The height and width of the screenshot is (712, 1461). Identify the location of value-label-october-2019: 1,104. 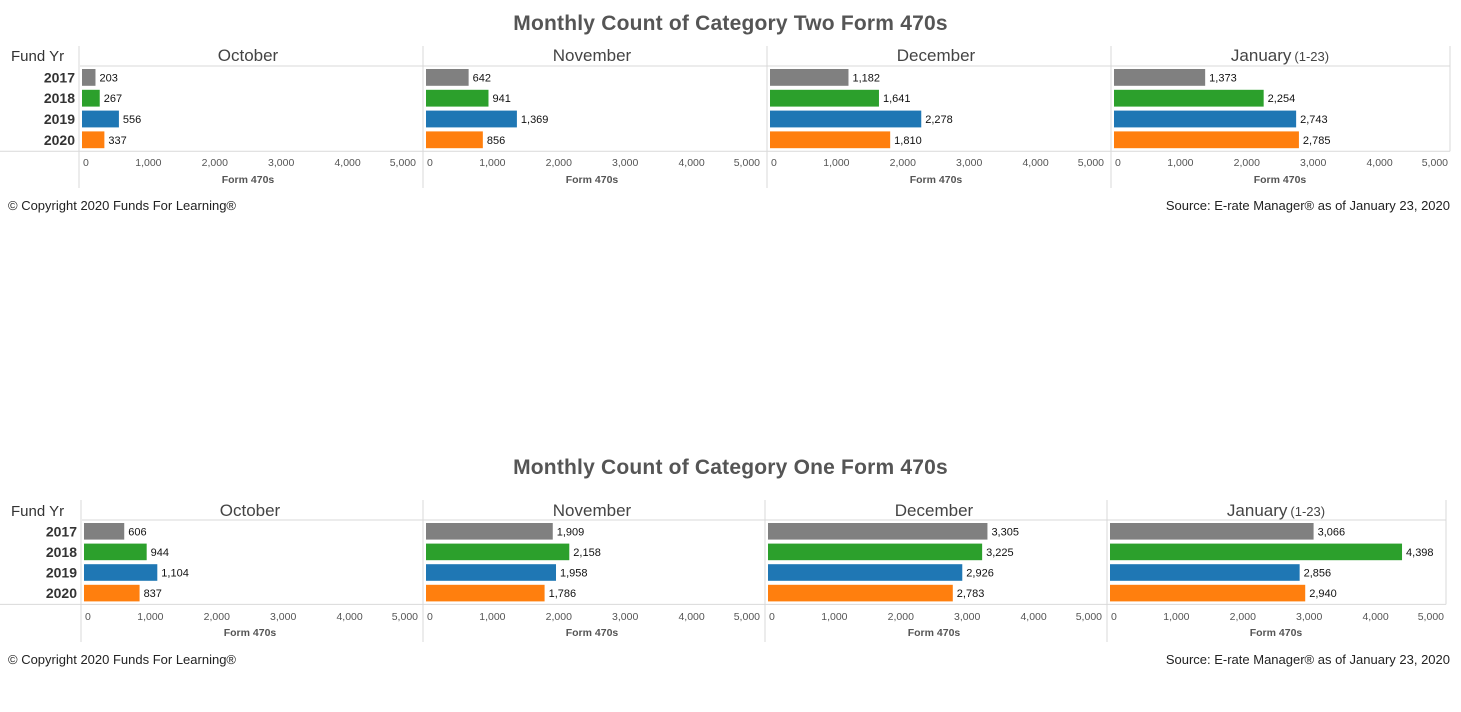
(175, 574).